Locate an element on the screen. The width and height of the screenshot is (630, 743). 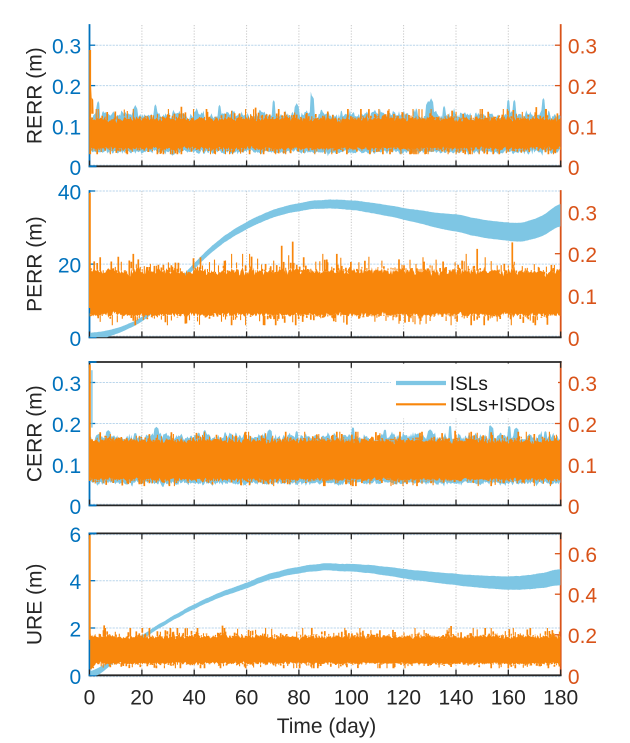
svg-text: 6 is located at coordinates (76, 535).